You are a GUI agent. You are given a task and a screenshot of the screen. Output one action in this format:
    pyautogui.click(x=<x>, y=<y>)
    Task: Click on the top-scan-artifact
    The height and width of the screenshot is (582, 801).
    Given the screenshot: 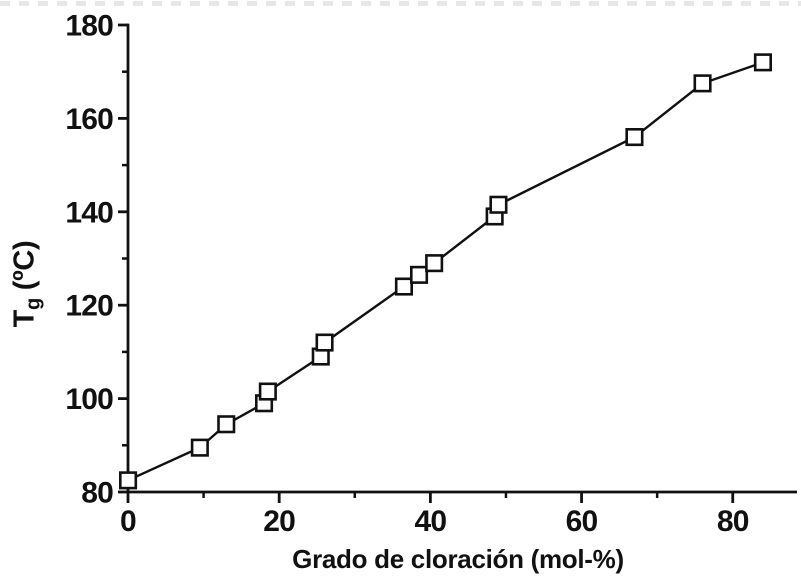 What is the action you would take?
    pyautogui.click(x=400, y=3)
    